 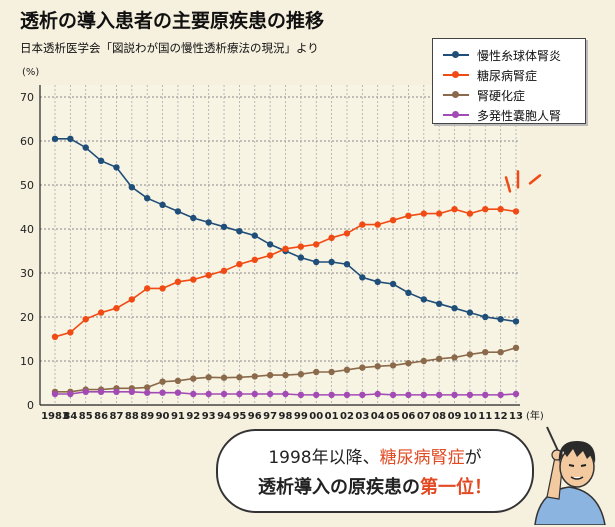 What do you see at coordinates (27, 361) in the screenshot?
I see `y-tick-label: 10` at bounding box center [27, 361].